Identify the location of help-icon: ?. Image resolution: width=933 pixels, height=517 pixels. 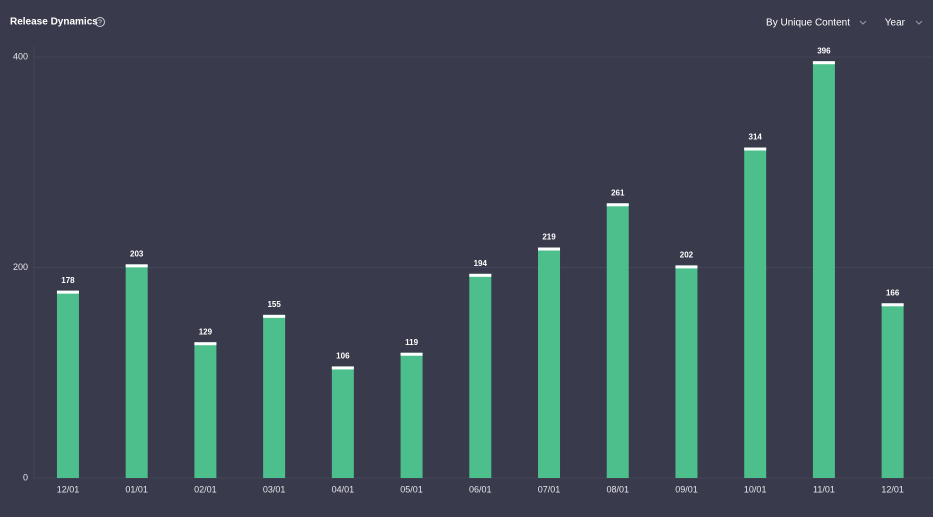
(100, 22).